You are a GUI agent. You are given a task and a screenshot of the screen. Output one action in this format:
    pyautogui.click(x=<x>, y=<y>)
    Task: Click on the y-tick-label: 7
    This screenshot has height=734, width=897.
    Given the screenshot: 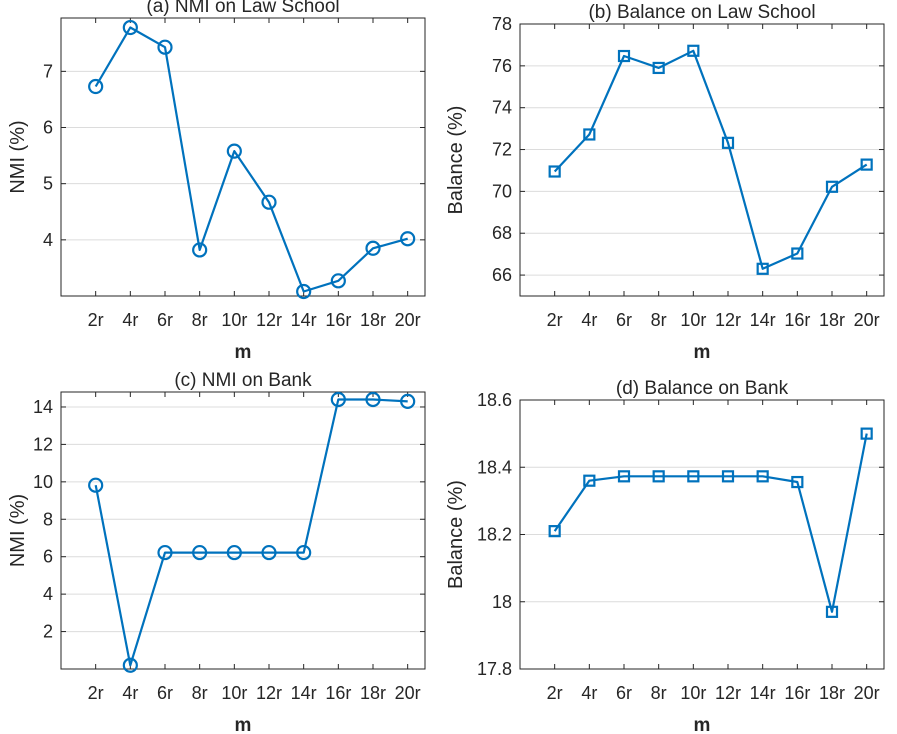 What is the action you would take?
    pyautogui.click(x=48, y=71)
    